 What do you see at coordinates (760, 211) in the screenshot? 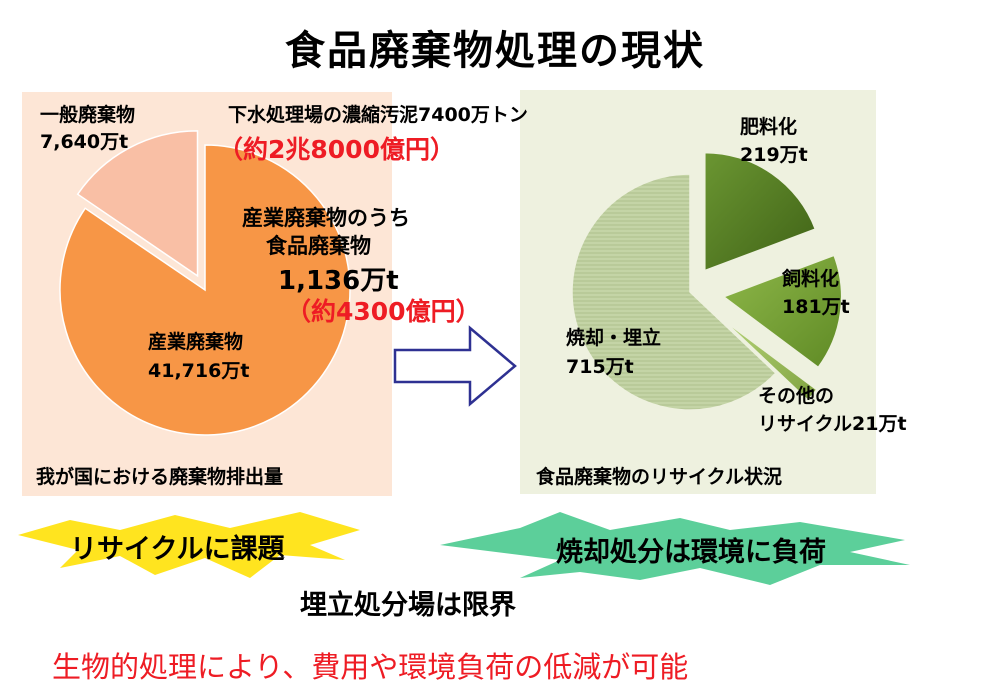
I see `fertilizer-slice` at bounding box center [760, 211].